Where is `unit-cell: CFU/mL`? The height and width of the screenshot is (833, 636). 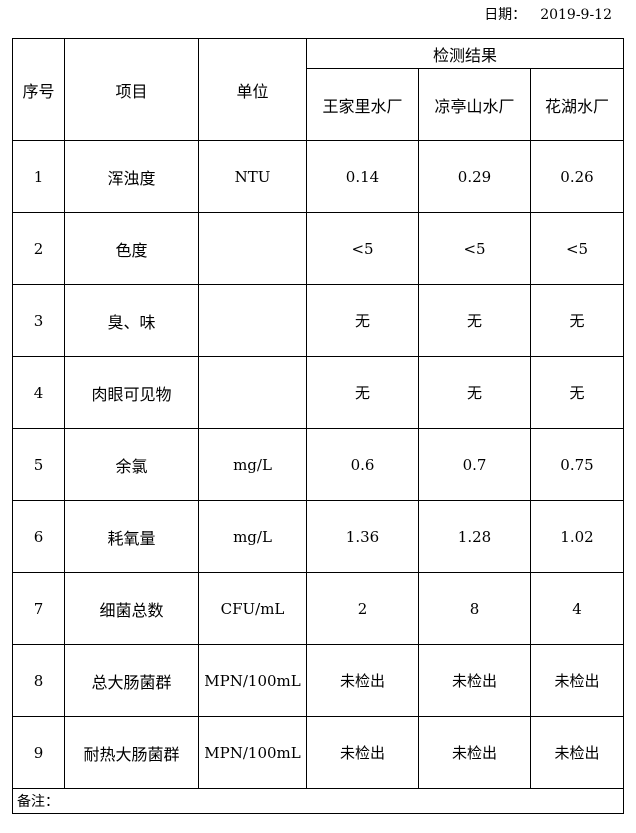
unit-cell: CFU/mL is located at coordinates (252, 608).